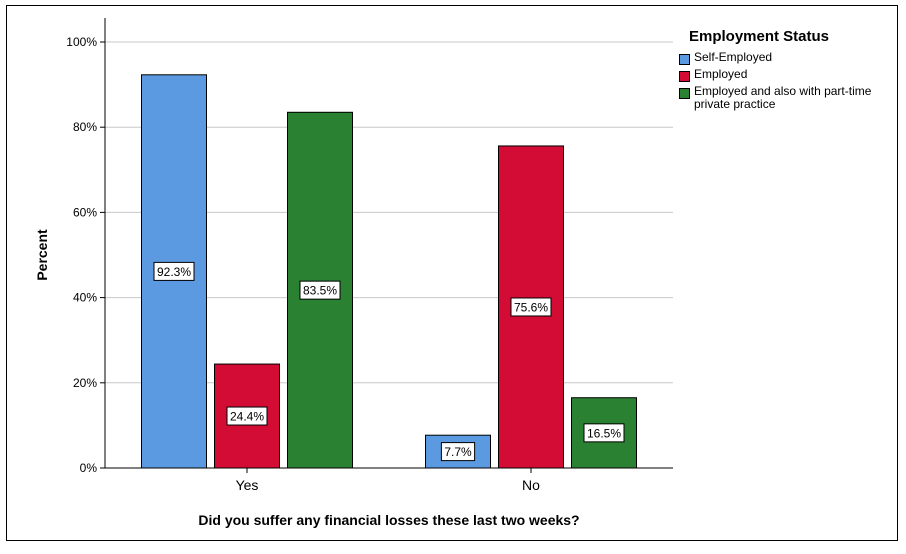  I want to click on y-tick-label: 40%, so click(85, 298).